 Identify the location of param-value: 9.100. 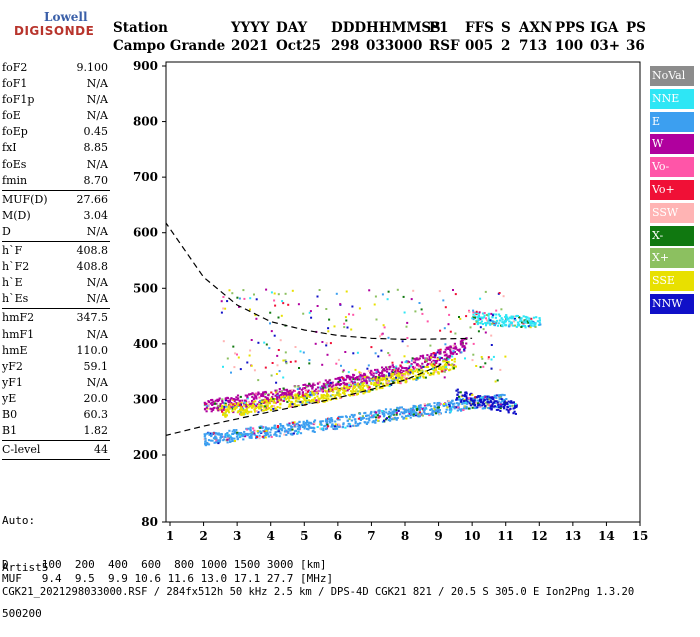
(92, 67).